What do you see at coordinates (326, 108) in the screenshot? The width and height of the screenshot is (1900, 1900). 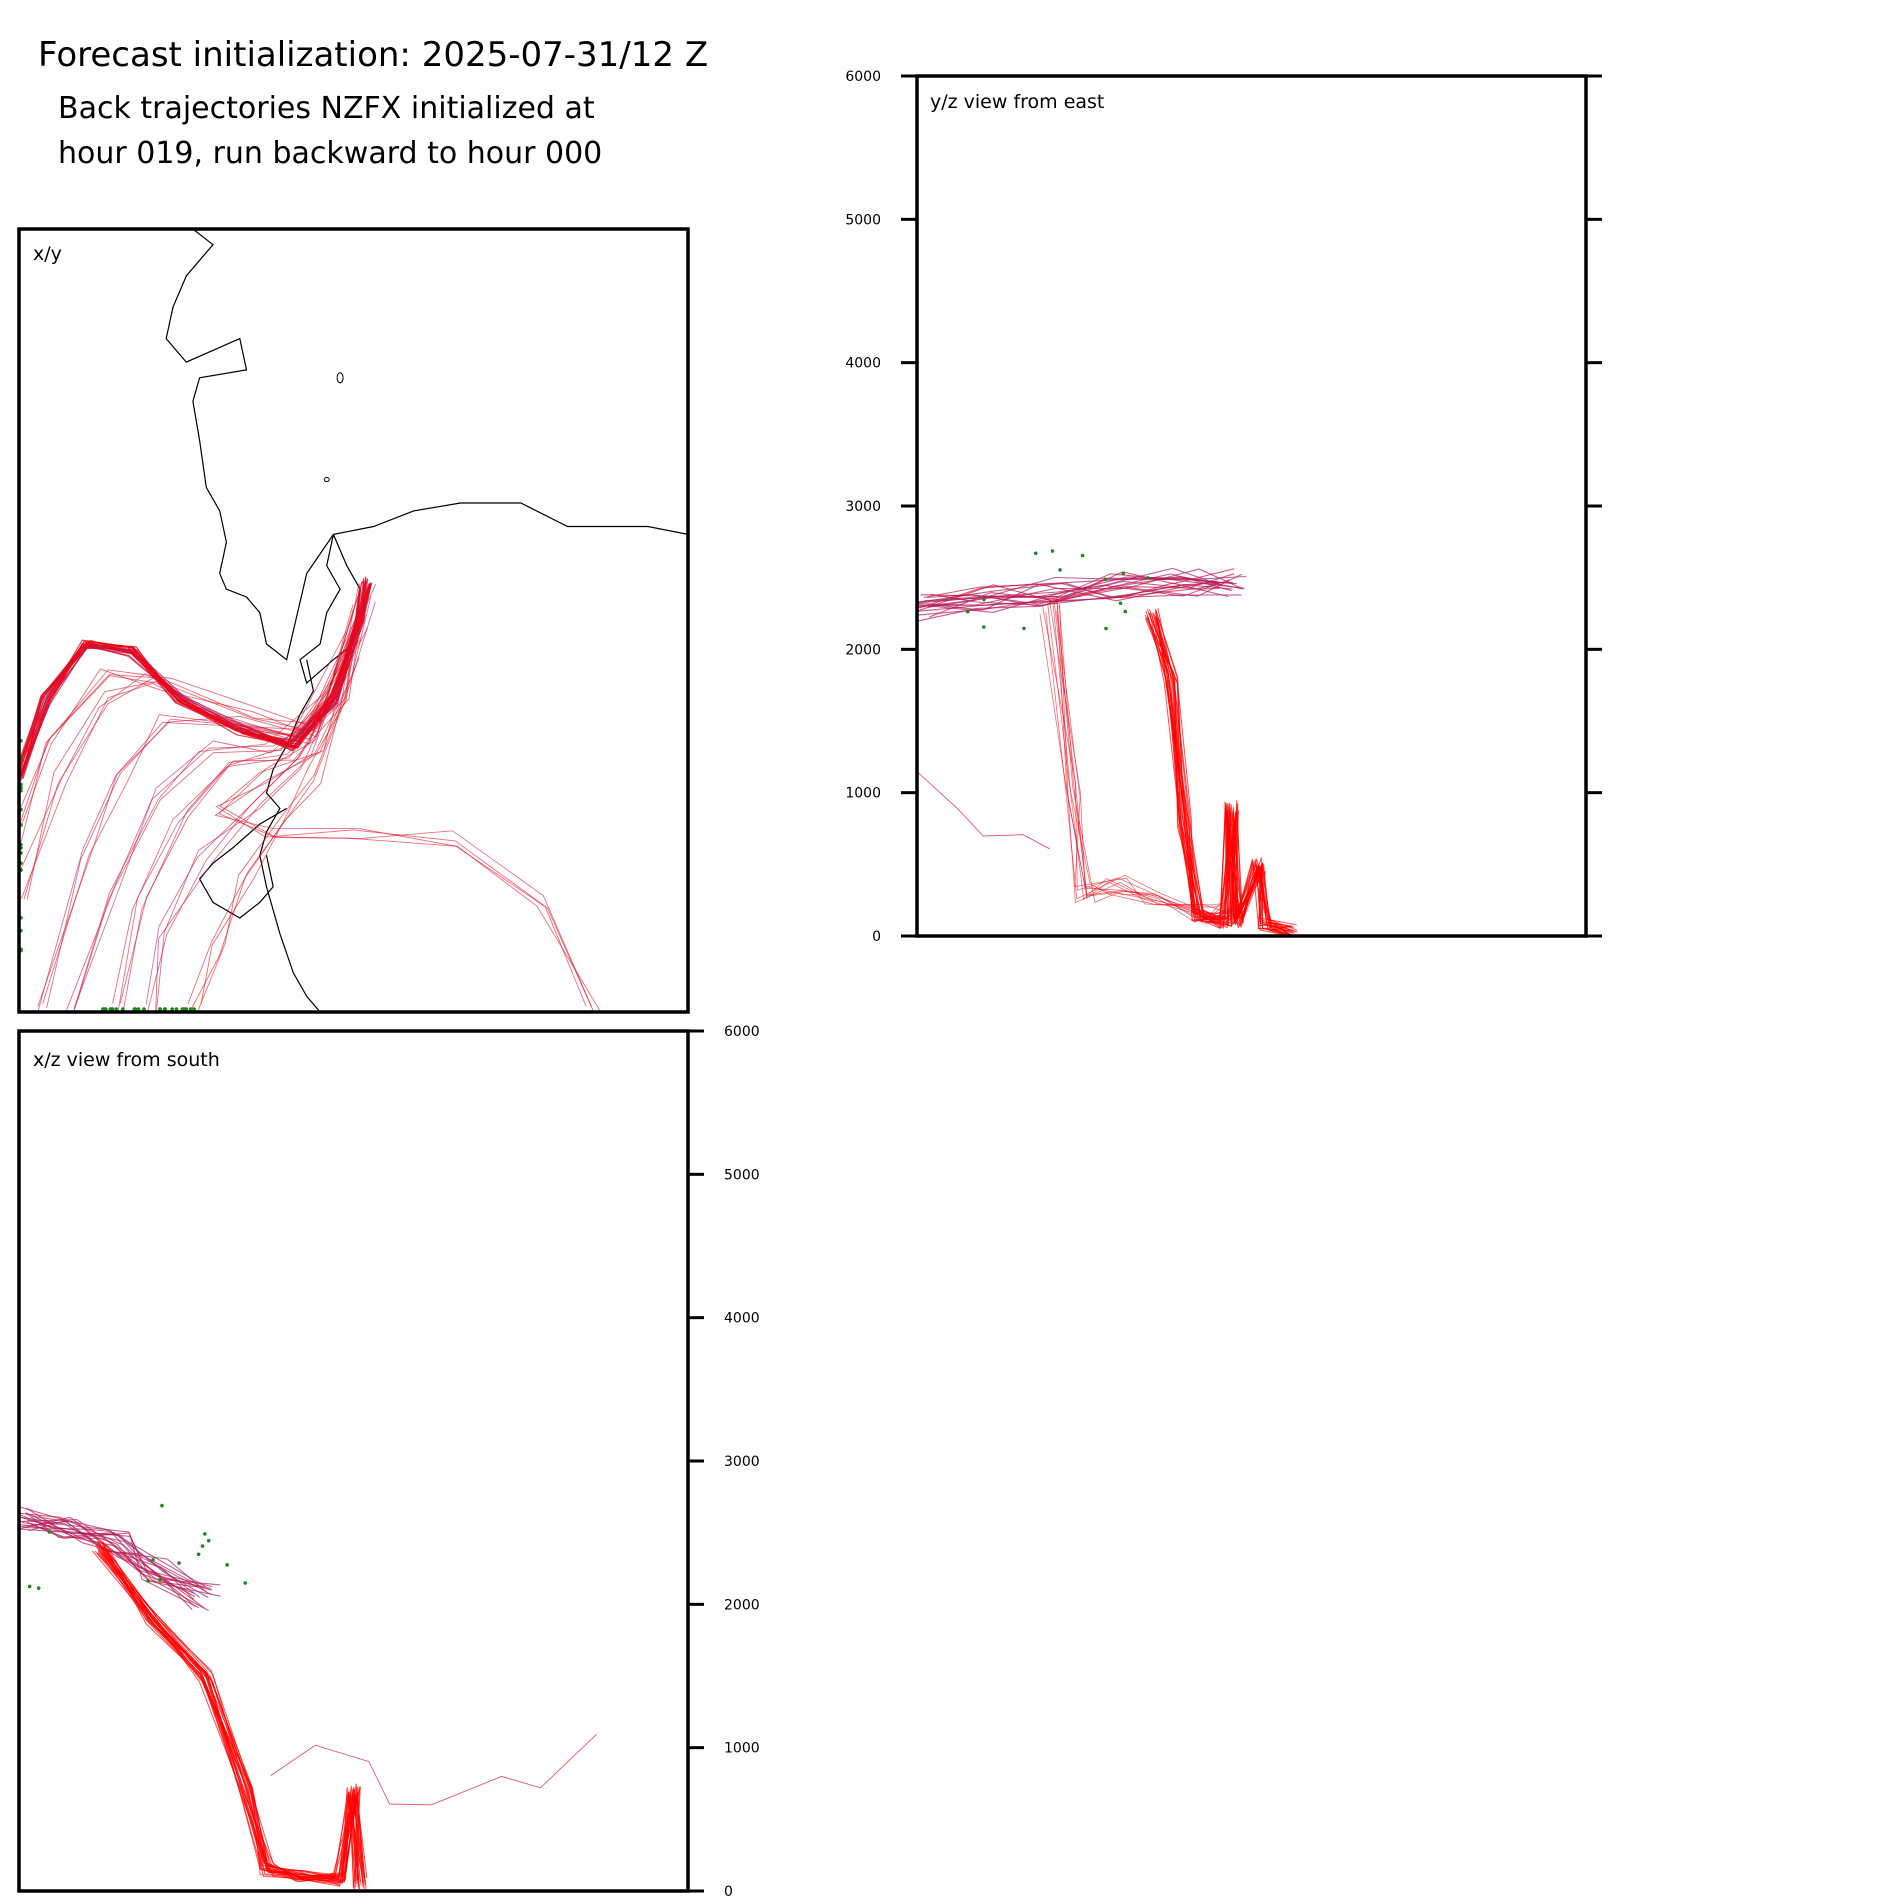 I see `figure-subtitle-line1: Back trajectories NZFX initialized at` at bounding box center [326, 108].